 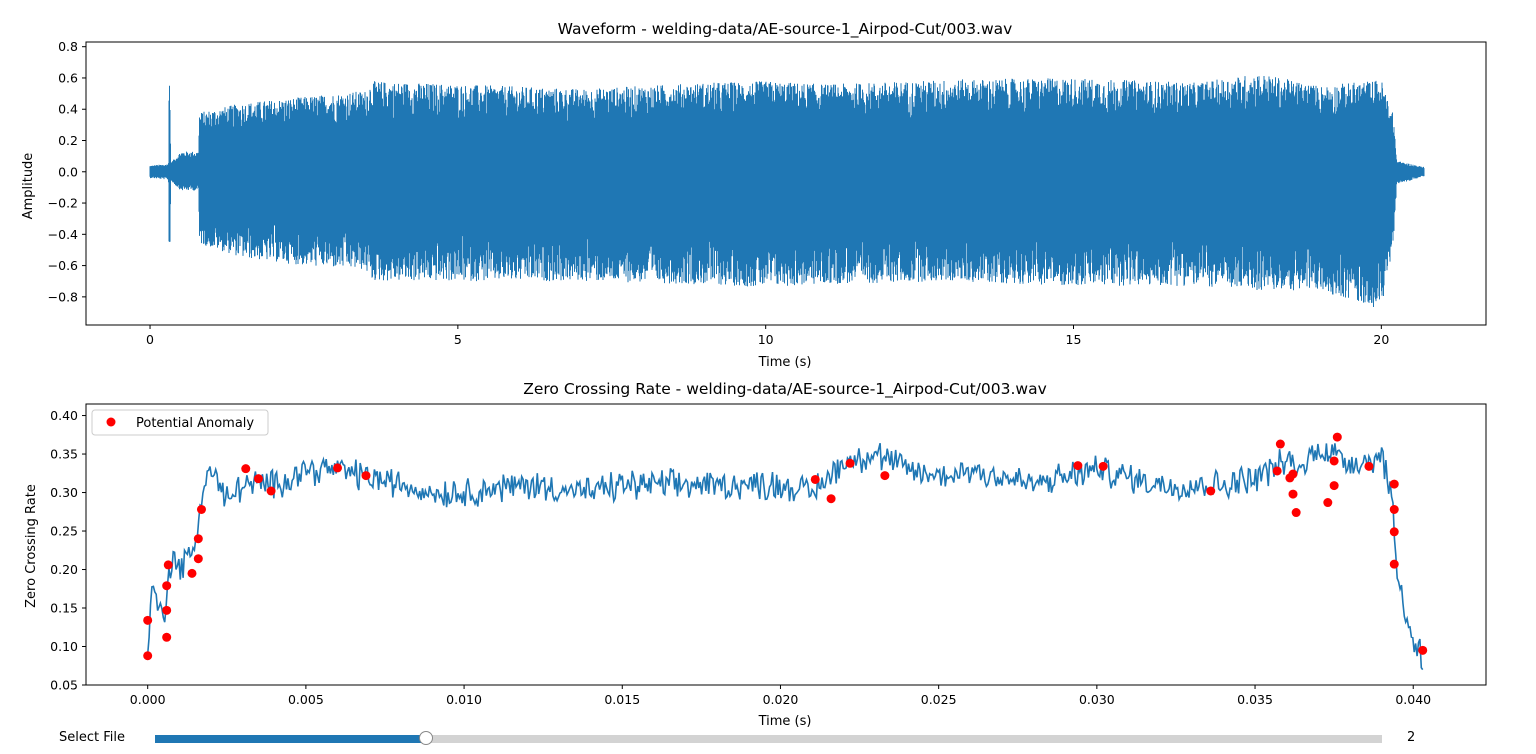 I want to click on legend-anomaly-marker, so click(x=111, y=422).